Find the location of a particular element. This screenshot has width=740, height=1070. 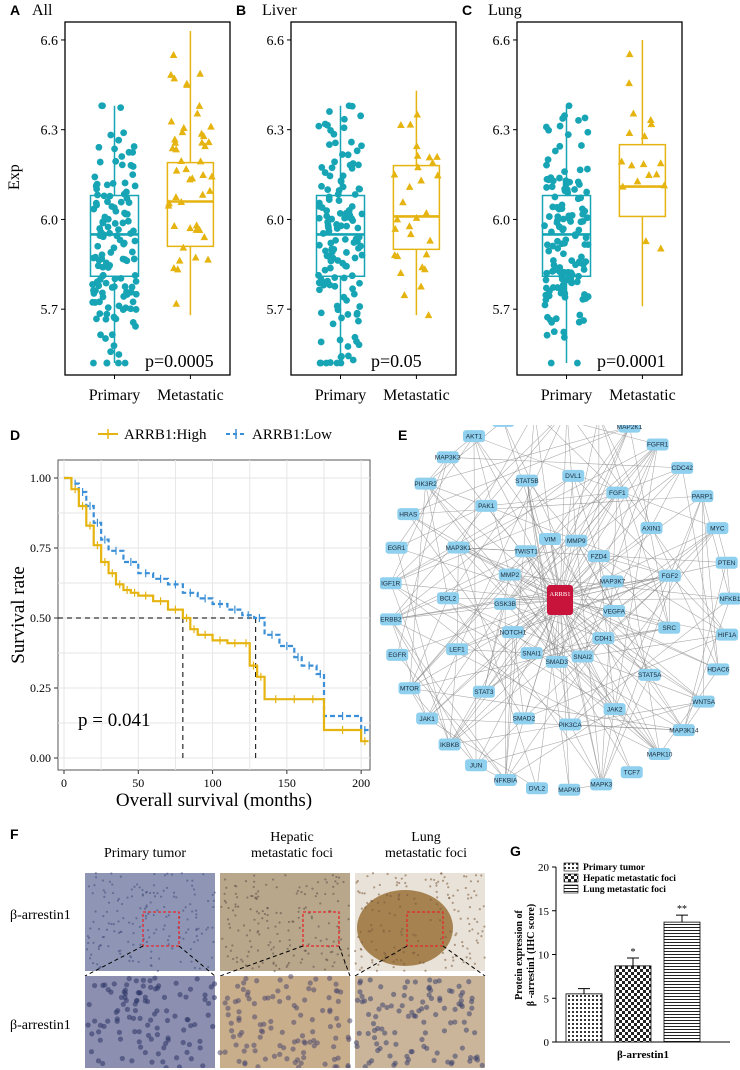

node-label: VIM is located at coordinates (550, 539).